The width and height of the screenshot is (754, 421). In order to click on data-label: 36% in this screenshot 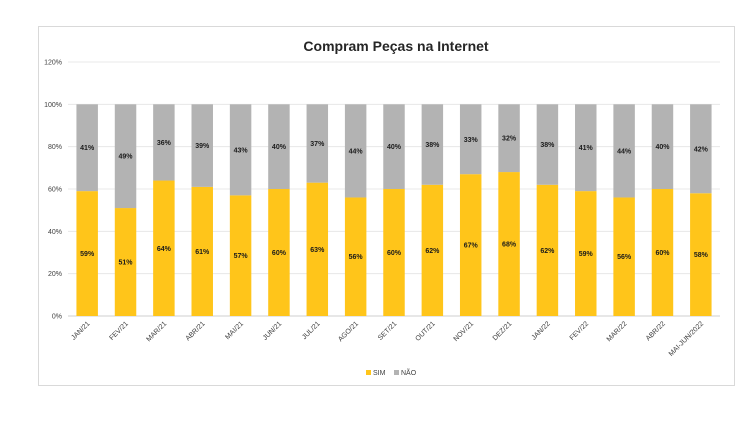, I will do `click(164, 143)`.